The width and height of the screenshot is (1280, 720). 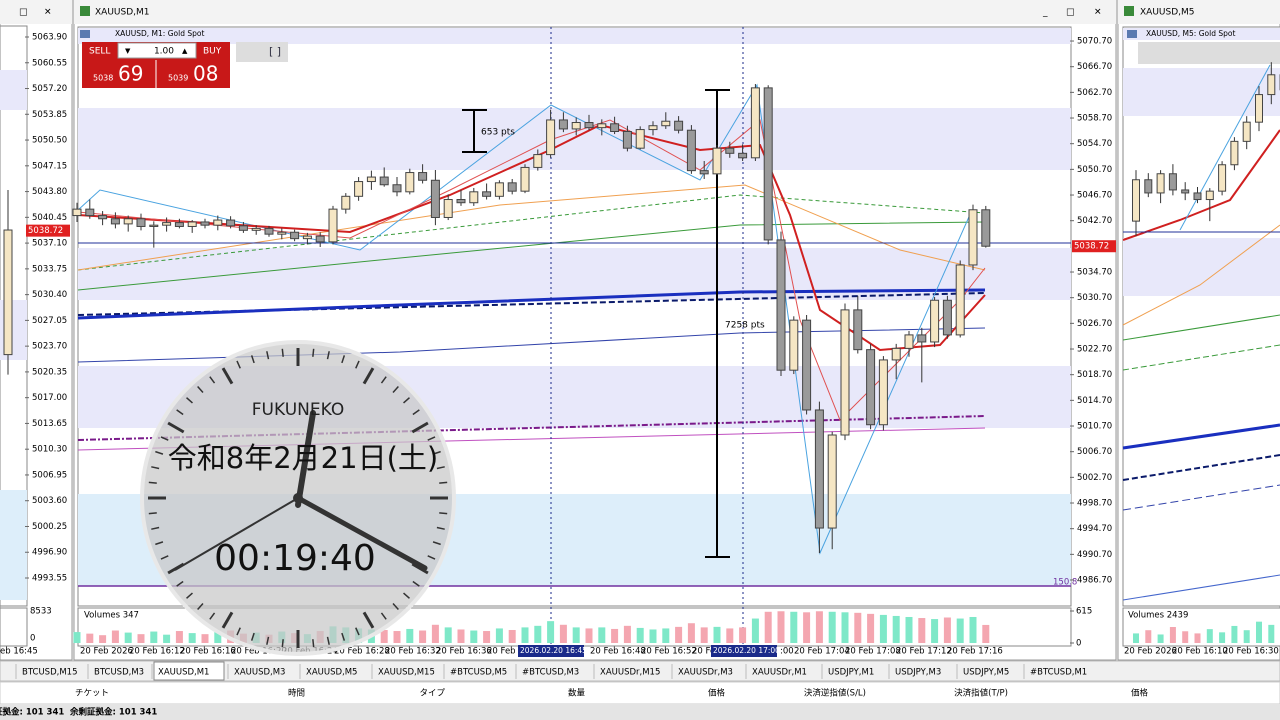 What do you see at coordinates (212, 52) in the screenshot?
I see `buy-button: BUY` at bounding box center [212, 52].